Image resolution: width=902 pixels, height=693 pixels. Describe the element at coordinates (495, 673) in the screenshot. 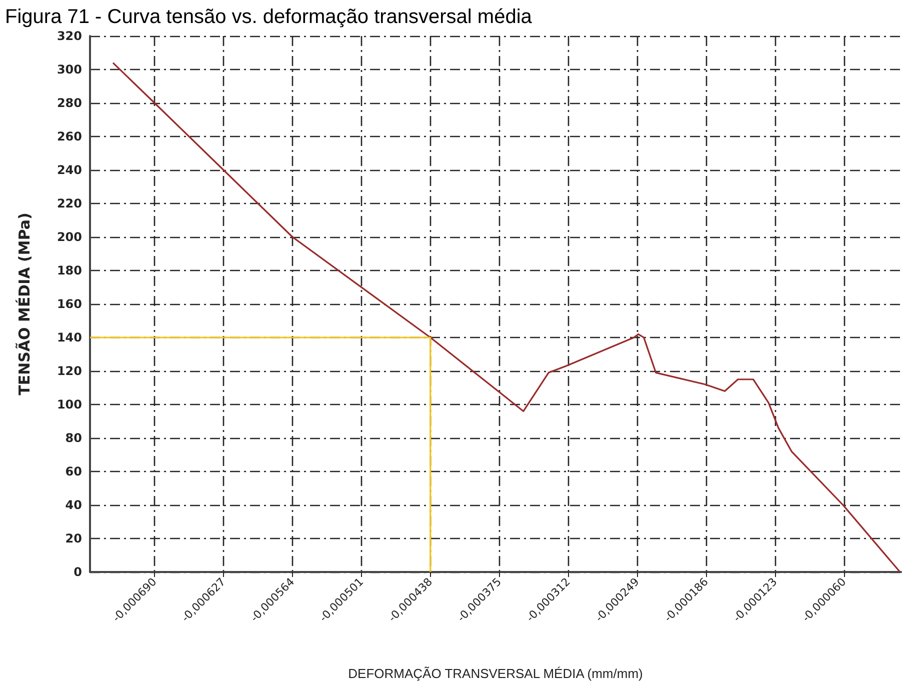

I see `x-axis-title: DEFORMAÇÃO TRANSVERSAL MÉDIA (mm/mm)` at that location.